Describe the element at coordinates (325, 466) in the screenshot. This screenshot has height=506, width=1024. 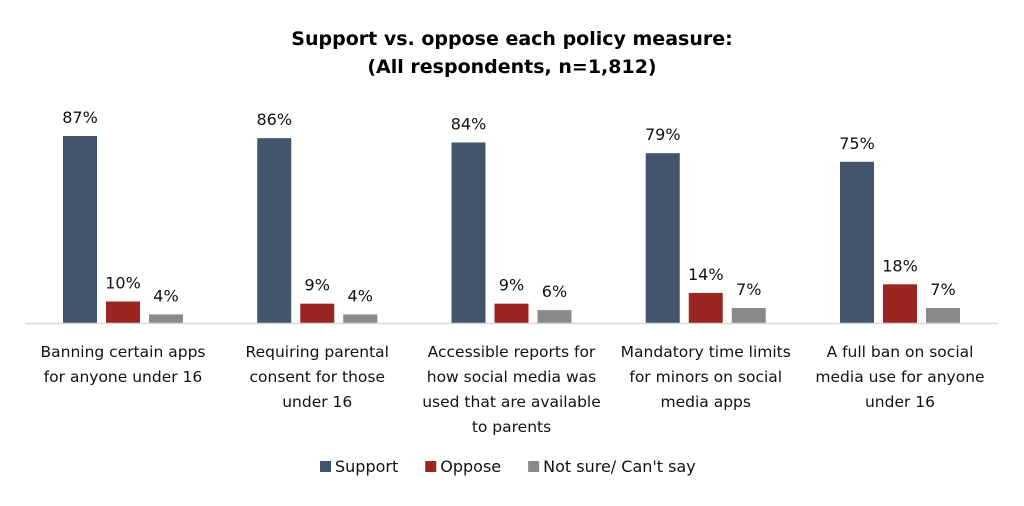
I see `legend-swatch-support` at that location.